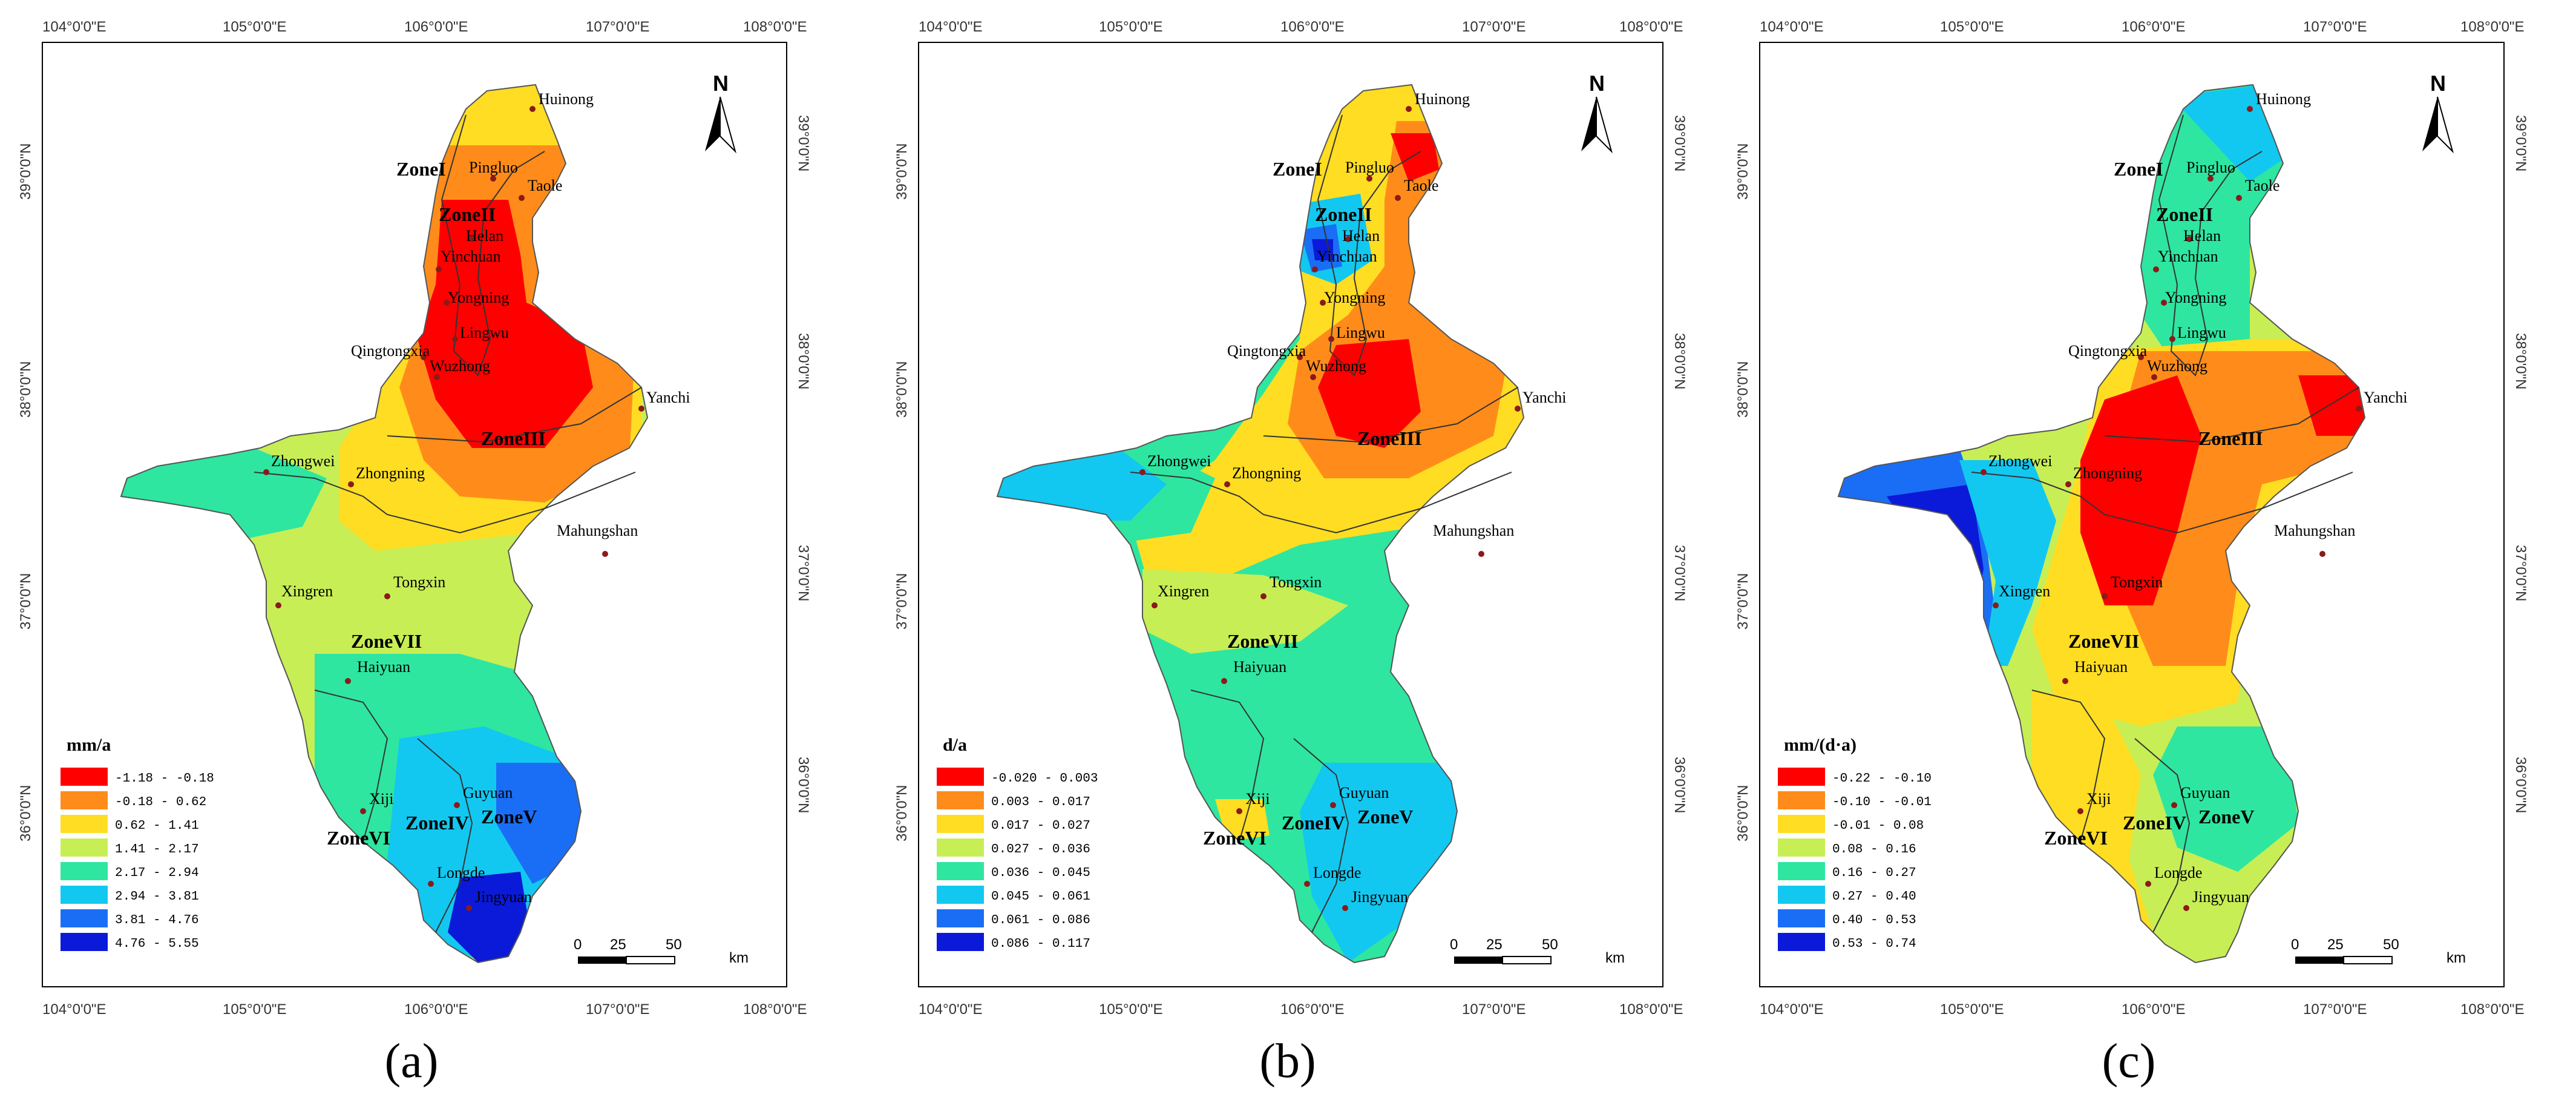  Describe the element at coordinates (1972, 1009) in the screenshot. I see `lon-tick-bottom: 105°0'0"E` at that location.